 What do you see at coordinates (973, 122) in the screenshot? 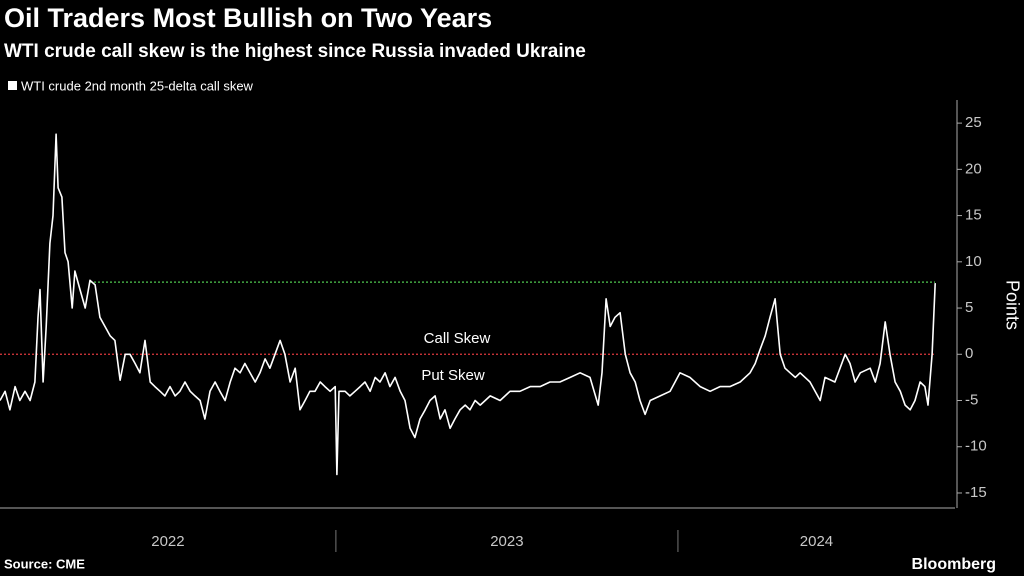
I see `y-tick-label: 25` at bounding box center [973, 122].